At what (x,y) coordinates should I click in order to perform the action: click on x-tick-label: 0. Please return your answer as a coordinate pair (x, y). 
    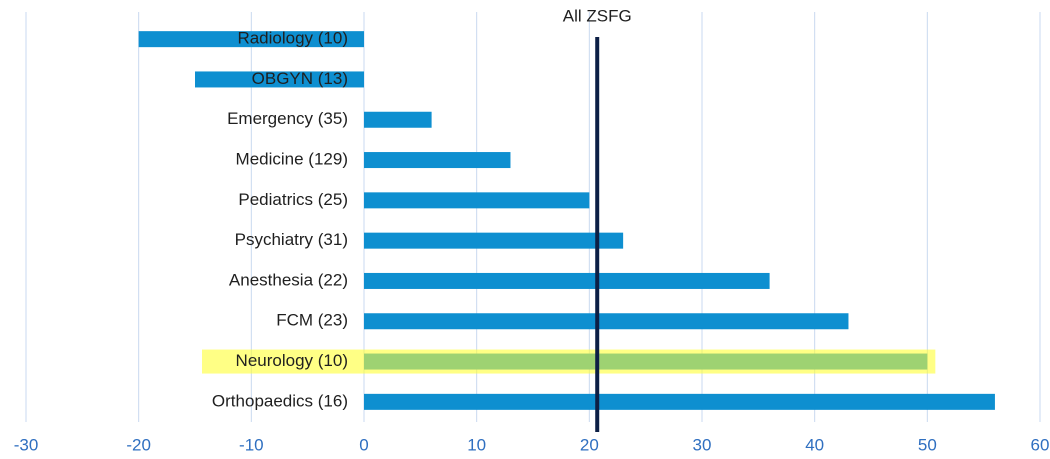
    Looking at the image, I should click on (363, 444).